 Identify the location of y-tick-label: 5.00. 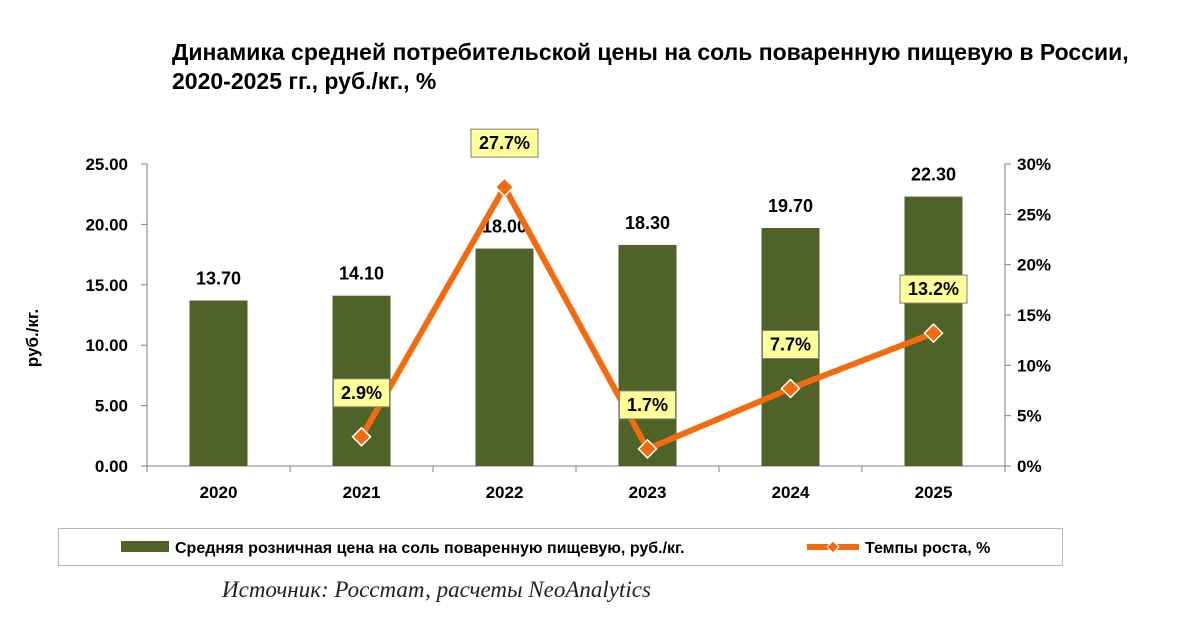
(111, 406).